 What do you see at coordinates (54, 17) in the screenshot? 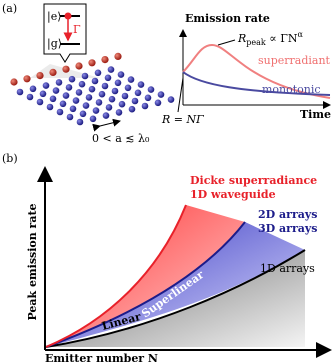
I see `level-label: |e⟩` at bounding box center [54, 17].